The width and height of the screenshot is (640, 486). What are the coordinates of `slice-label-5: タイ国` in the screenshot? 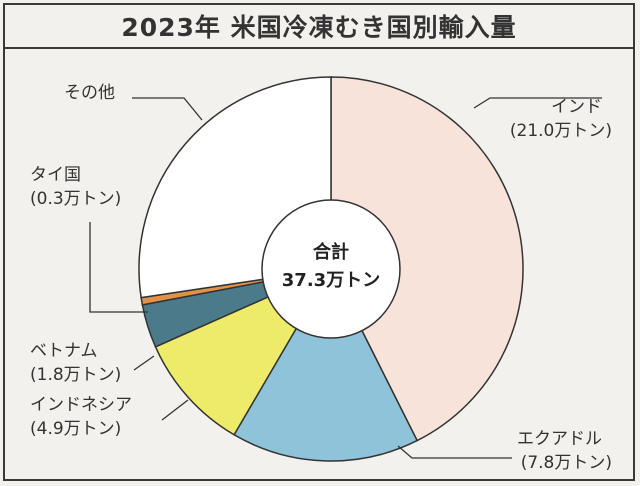 It's located at (55, 175).